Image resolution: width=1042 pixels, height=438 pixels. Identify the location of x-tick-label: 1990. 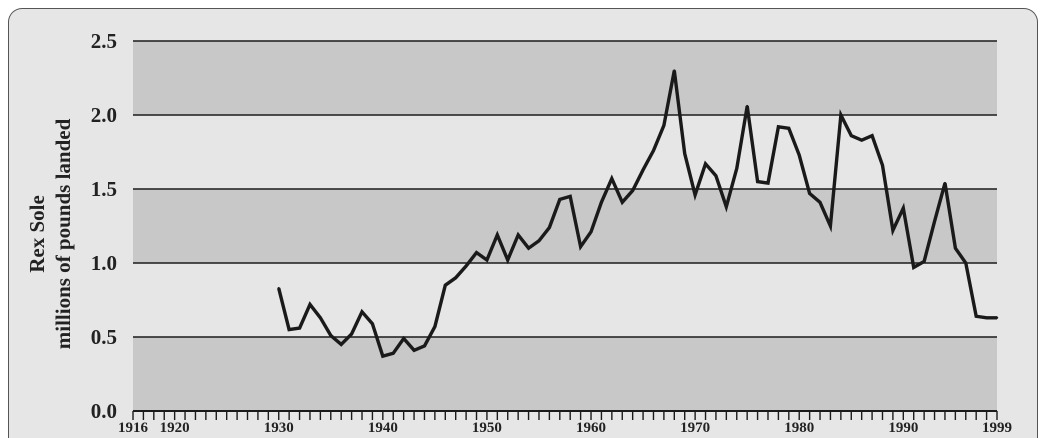
(903, 428).